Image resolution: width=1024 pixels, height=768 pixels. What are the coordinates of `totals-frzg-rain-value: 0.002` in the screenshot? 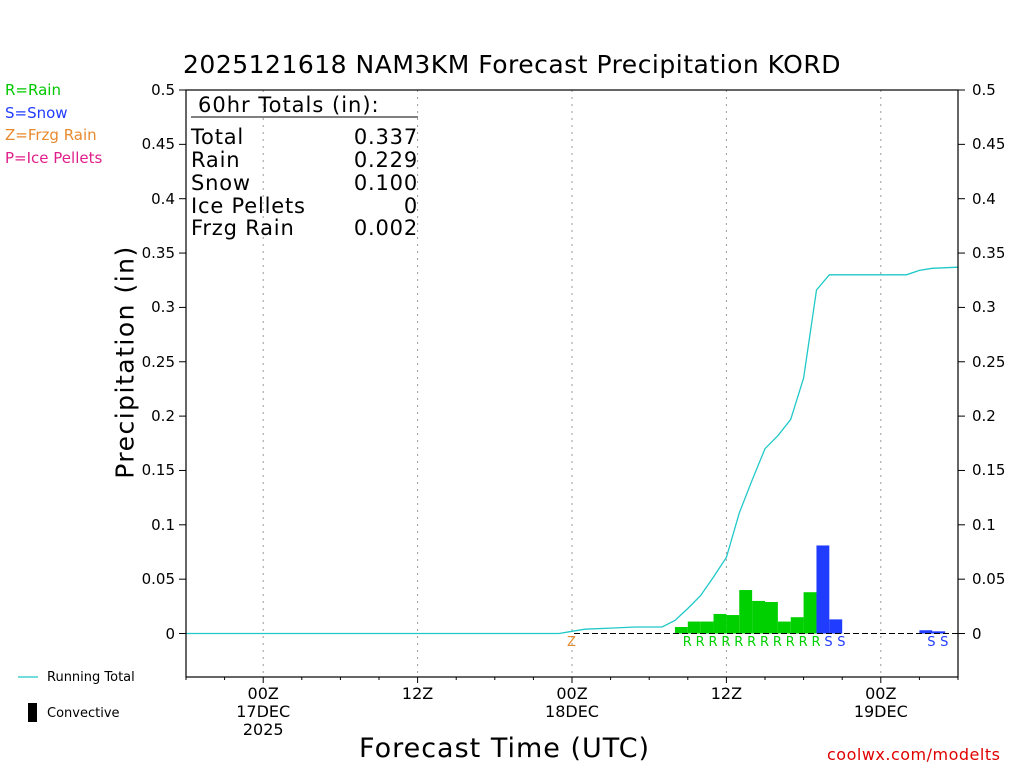 It's located at (385, 228).